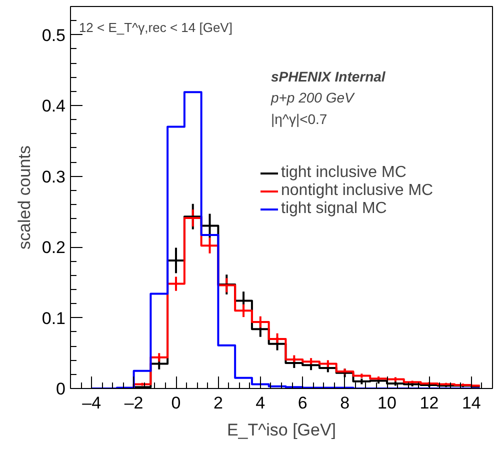 Image resolution: width=502 pixels, height=463 pixels. I want to click on x-tick-label: 10, so click(387, 403).